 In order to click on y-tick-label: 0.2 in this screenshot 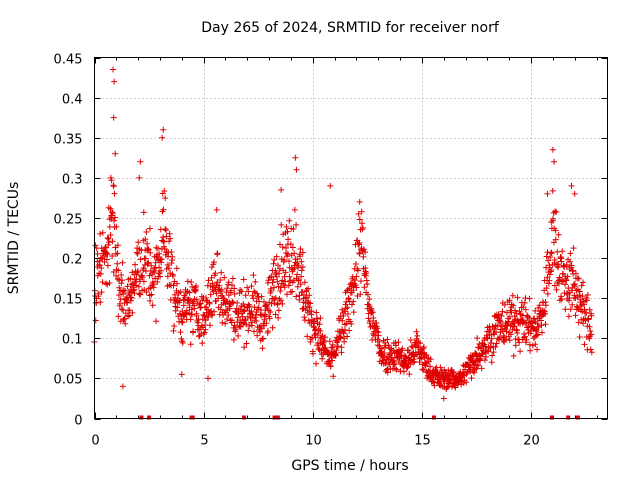, I will do `click(72, 260)`.